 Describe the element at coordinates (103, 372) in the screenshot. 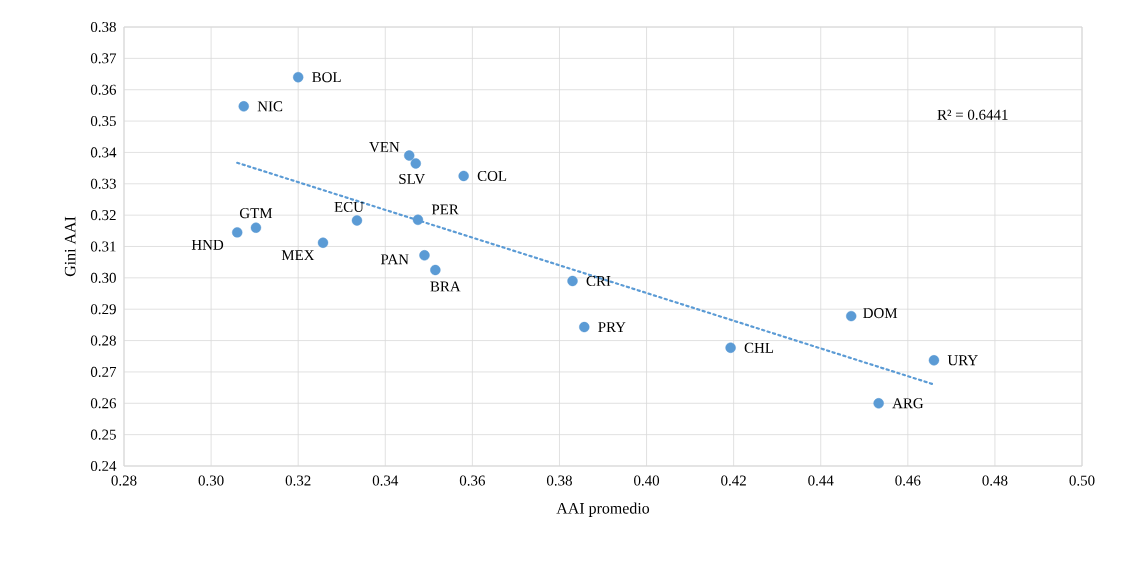

I see `y-tick-label: 0.27` at that location.